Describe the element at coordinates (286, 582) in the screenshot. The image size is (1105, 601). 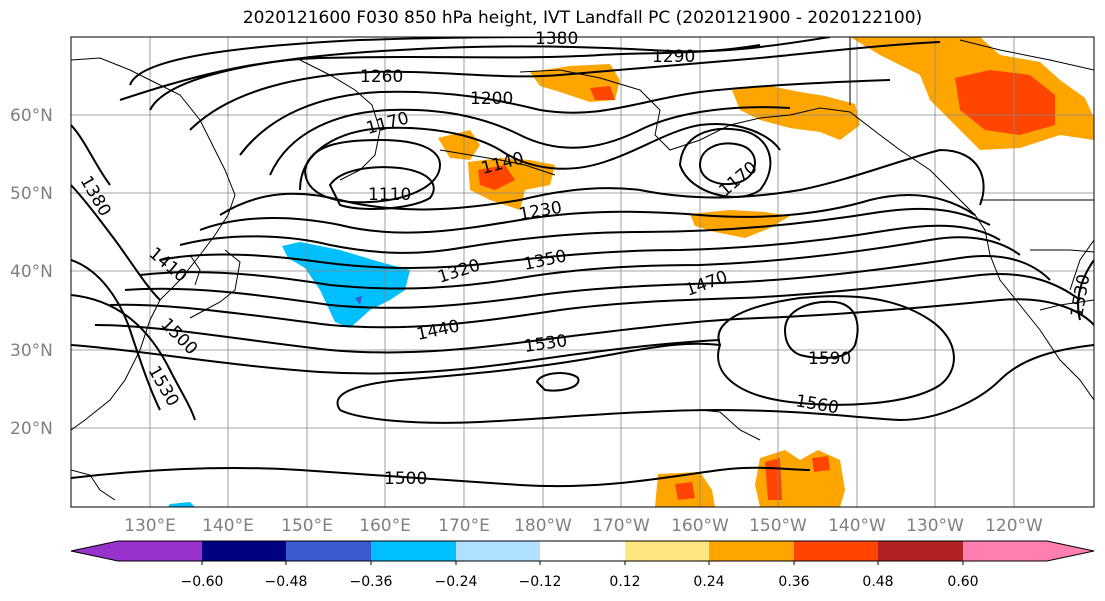
I see `colorbar-tick-label: −0.48` at that location.